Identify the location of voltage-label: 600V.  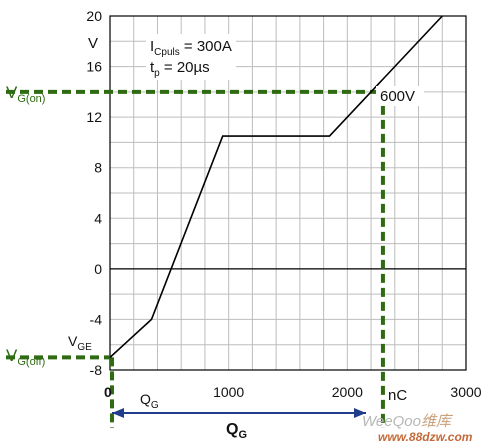
(397, 96).